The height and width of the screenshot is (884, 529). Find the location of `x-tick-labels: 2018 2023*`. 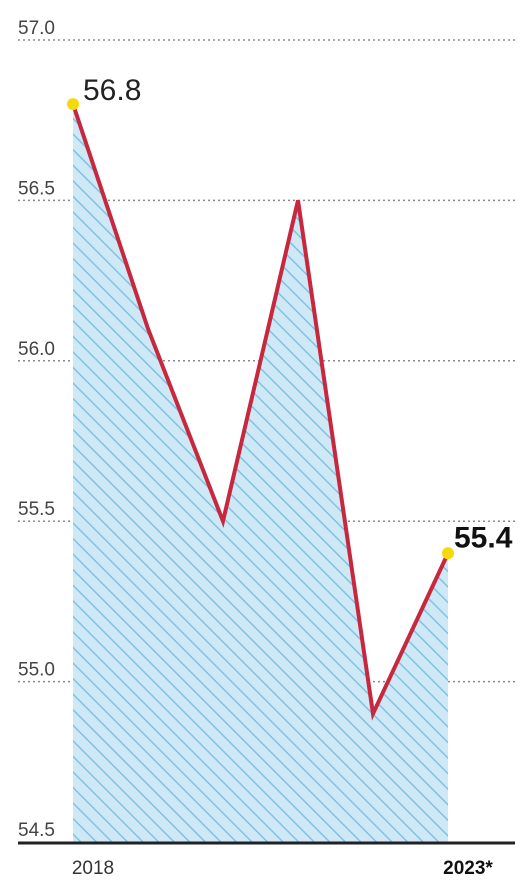

x-tick-labels: 2018 2023* is located at coordinates (283, 868).